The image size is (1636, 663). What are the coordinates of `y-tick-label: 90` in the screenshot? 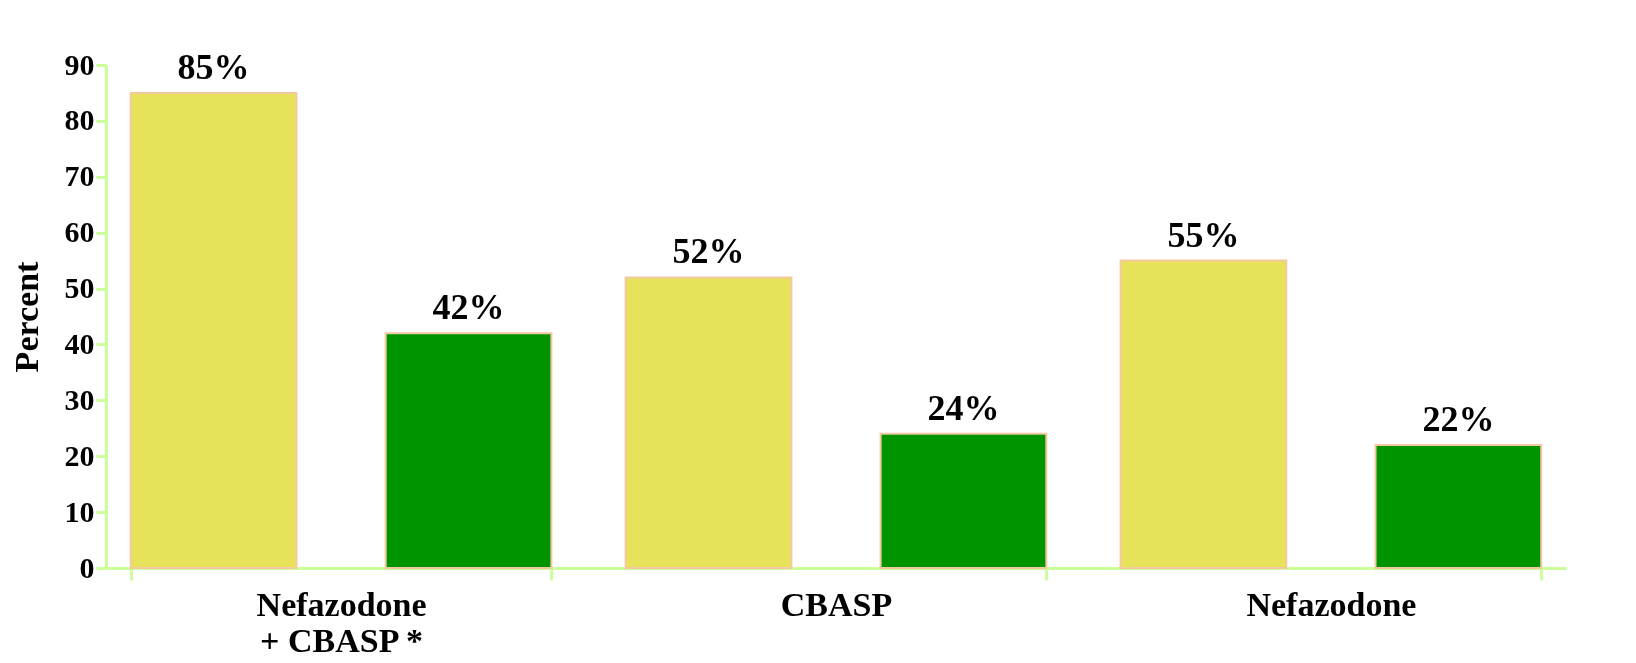 It's located at (79, 64).